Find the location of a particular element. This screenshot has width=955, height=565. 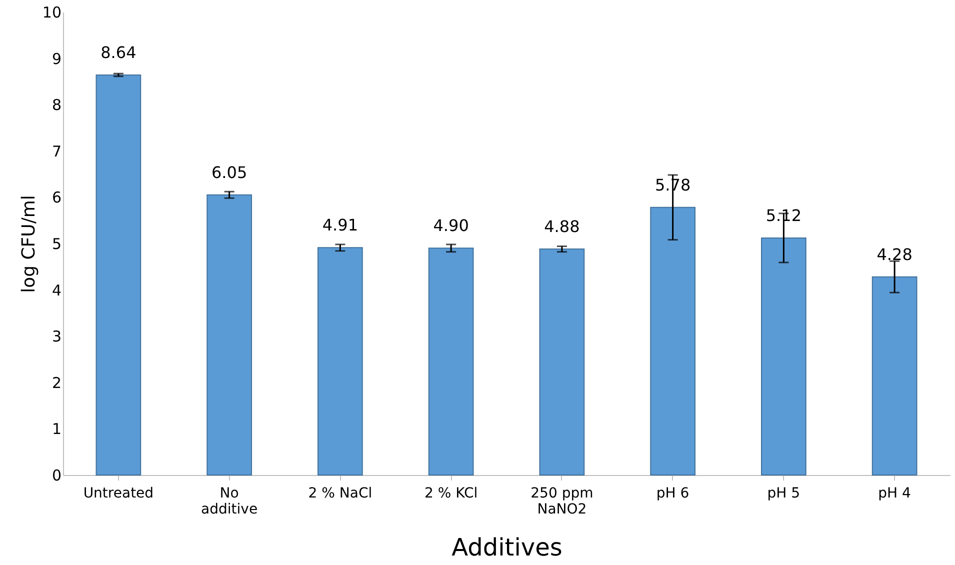

x-tick-label: pH 4 is located at coordinates (895, 494).